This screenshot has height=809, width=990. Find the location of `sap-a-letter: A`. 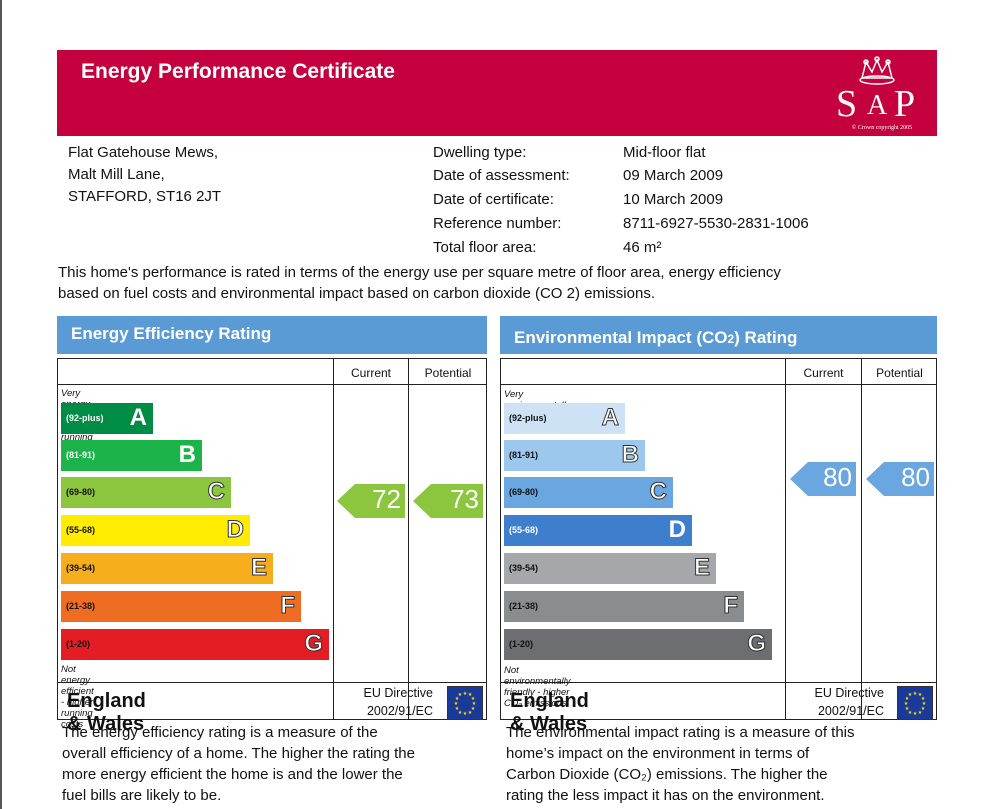

sap-a-letter: A is located at coordinates (877, 105).